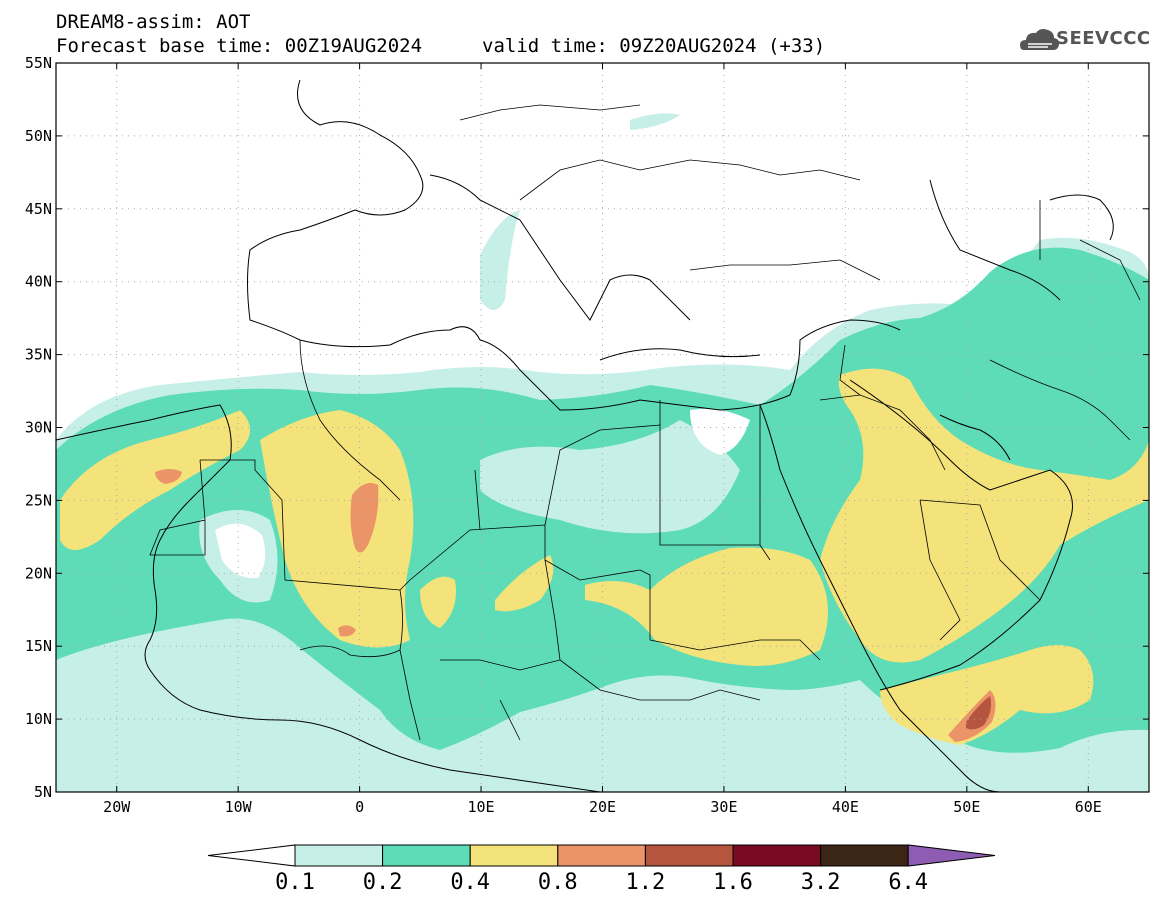  Describe the element at coordinates (1103, 38) in the screenshot. I see `logo-text: SEEVCCC` at that location.